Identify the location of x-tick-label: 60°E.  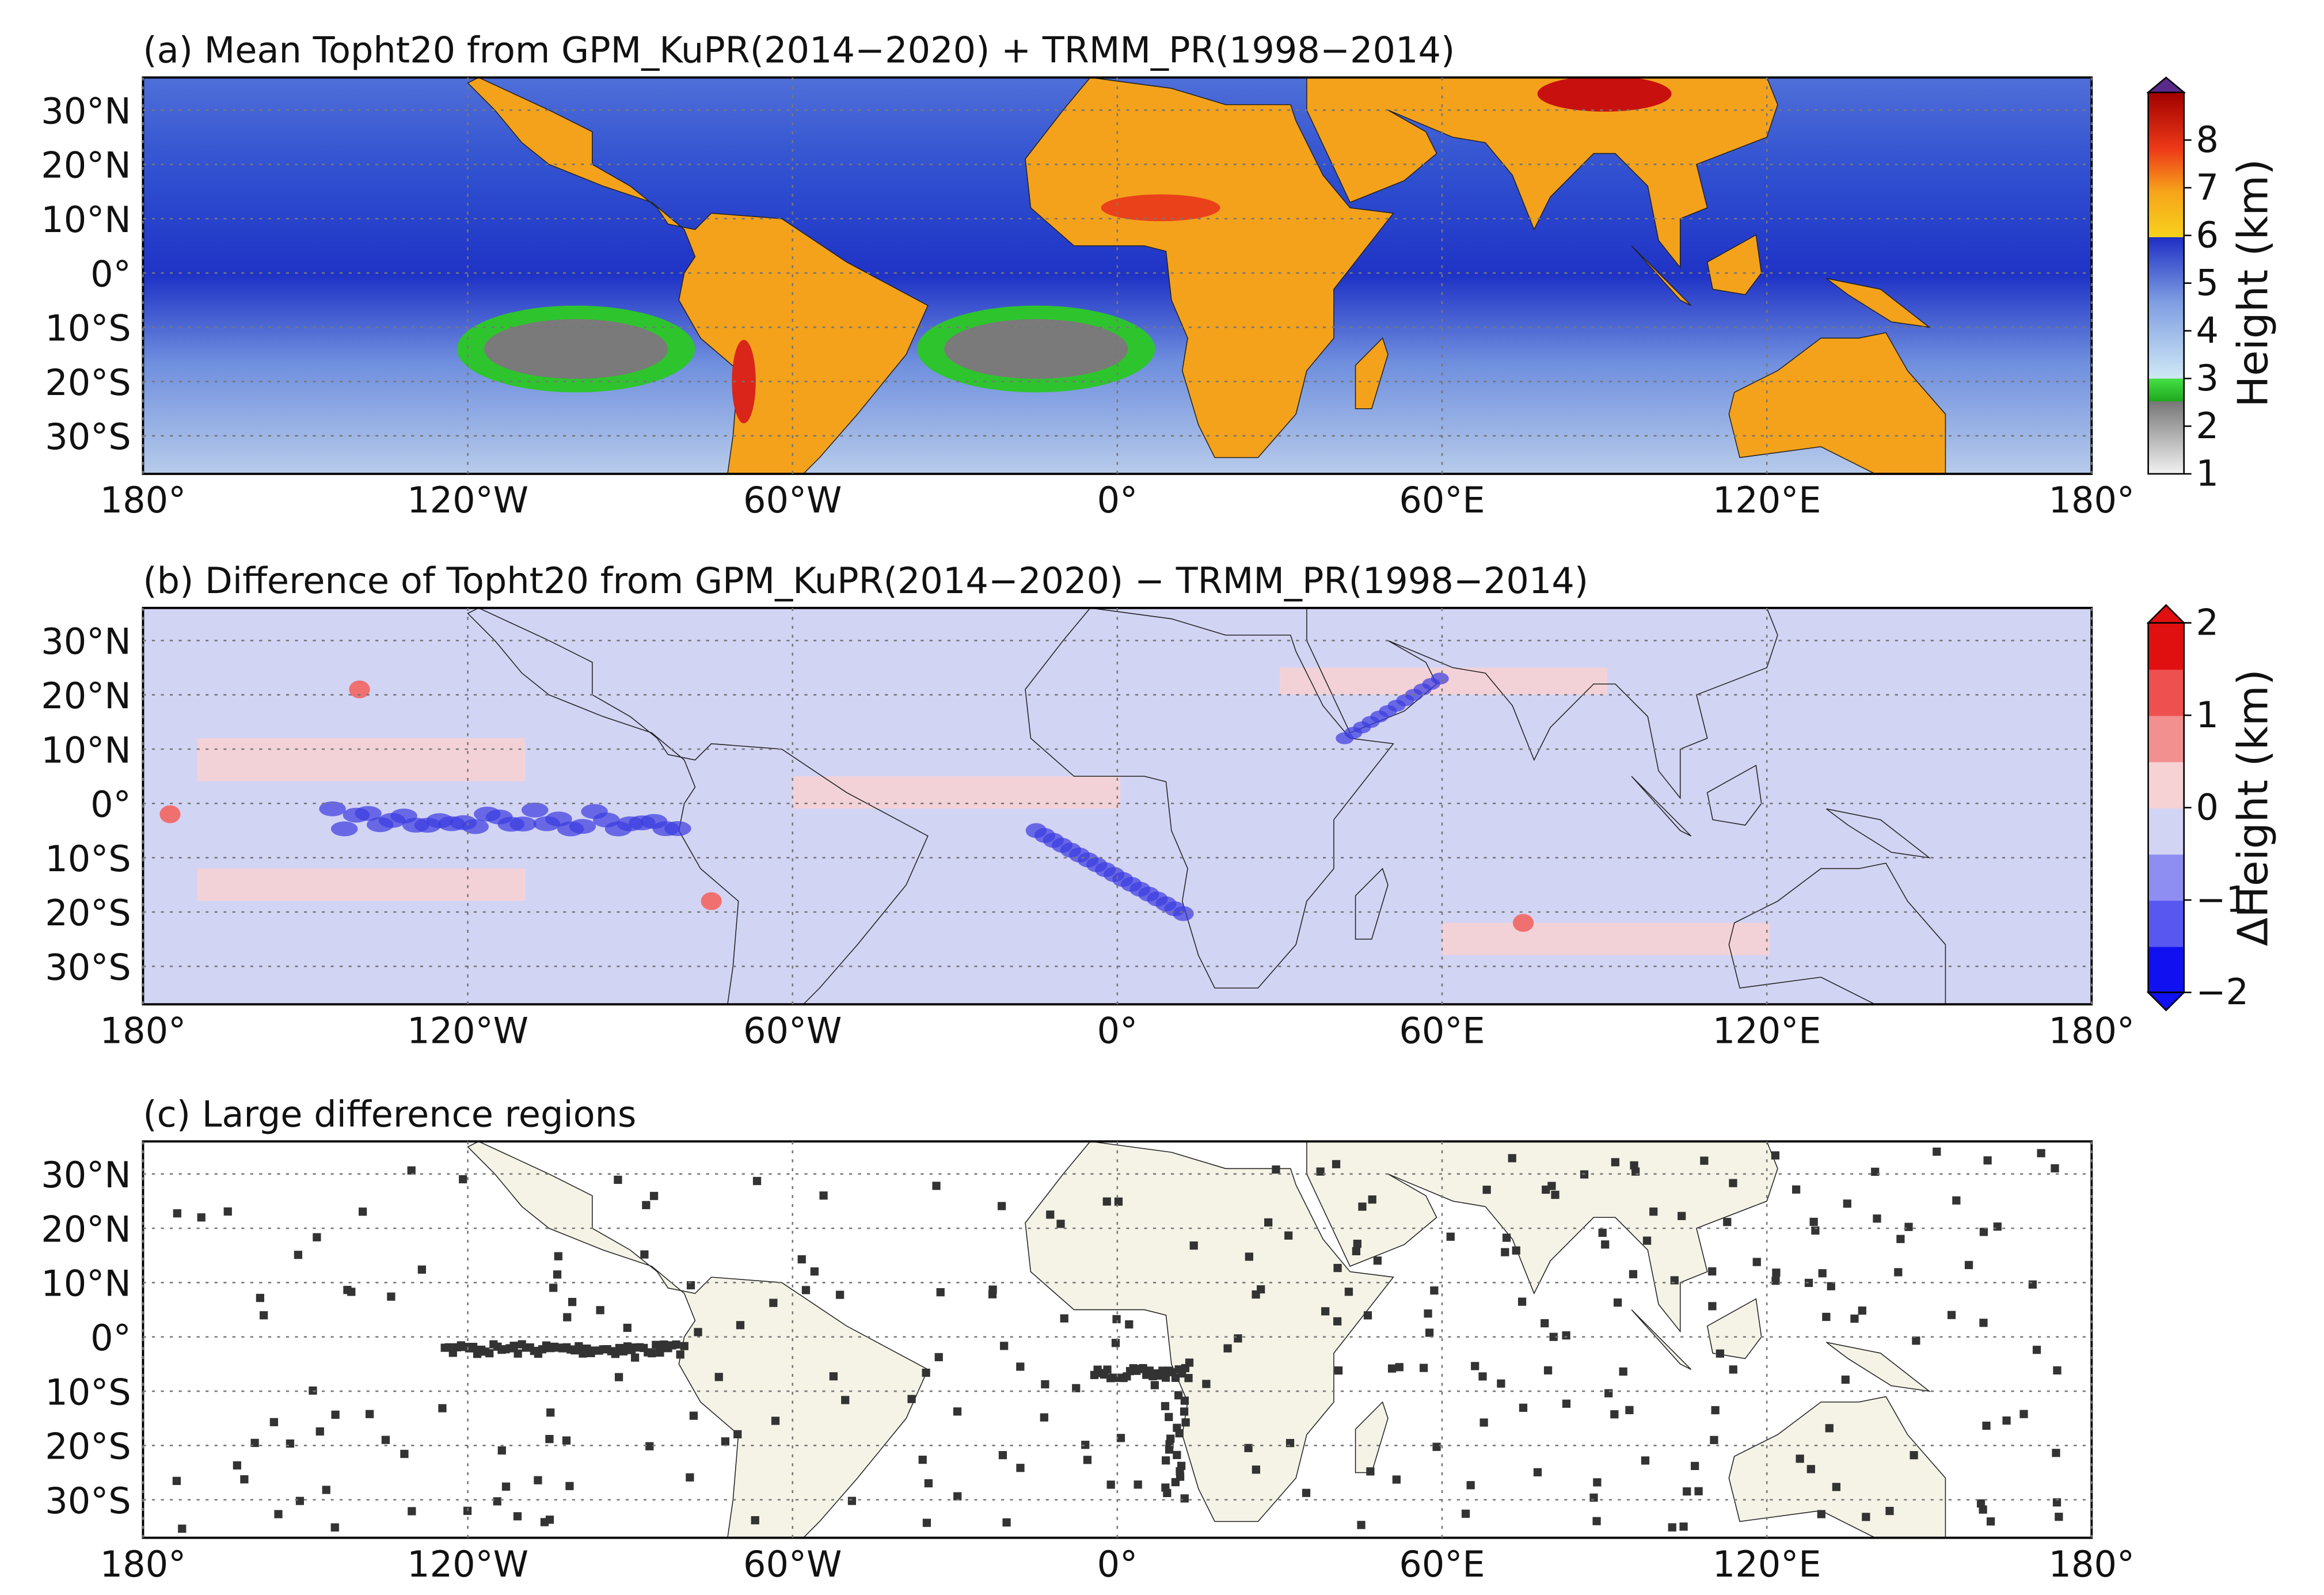
(1442, 1030).